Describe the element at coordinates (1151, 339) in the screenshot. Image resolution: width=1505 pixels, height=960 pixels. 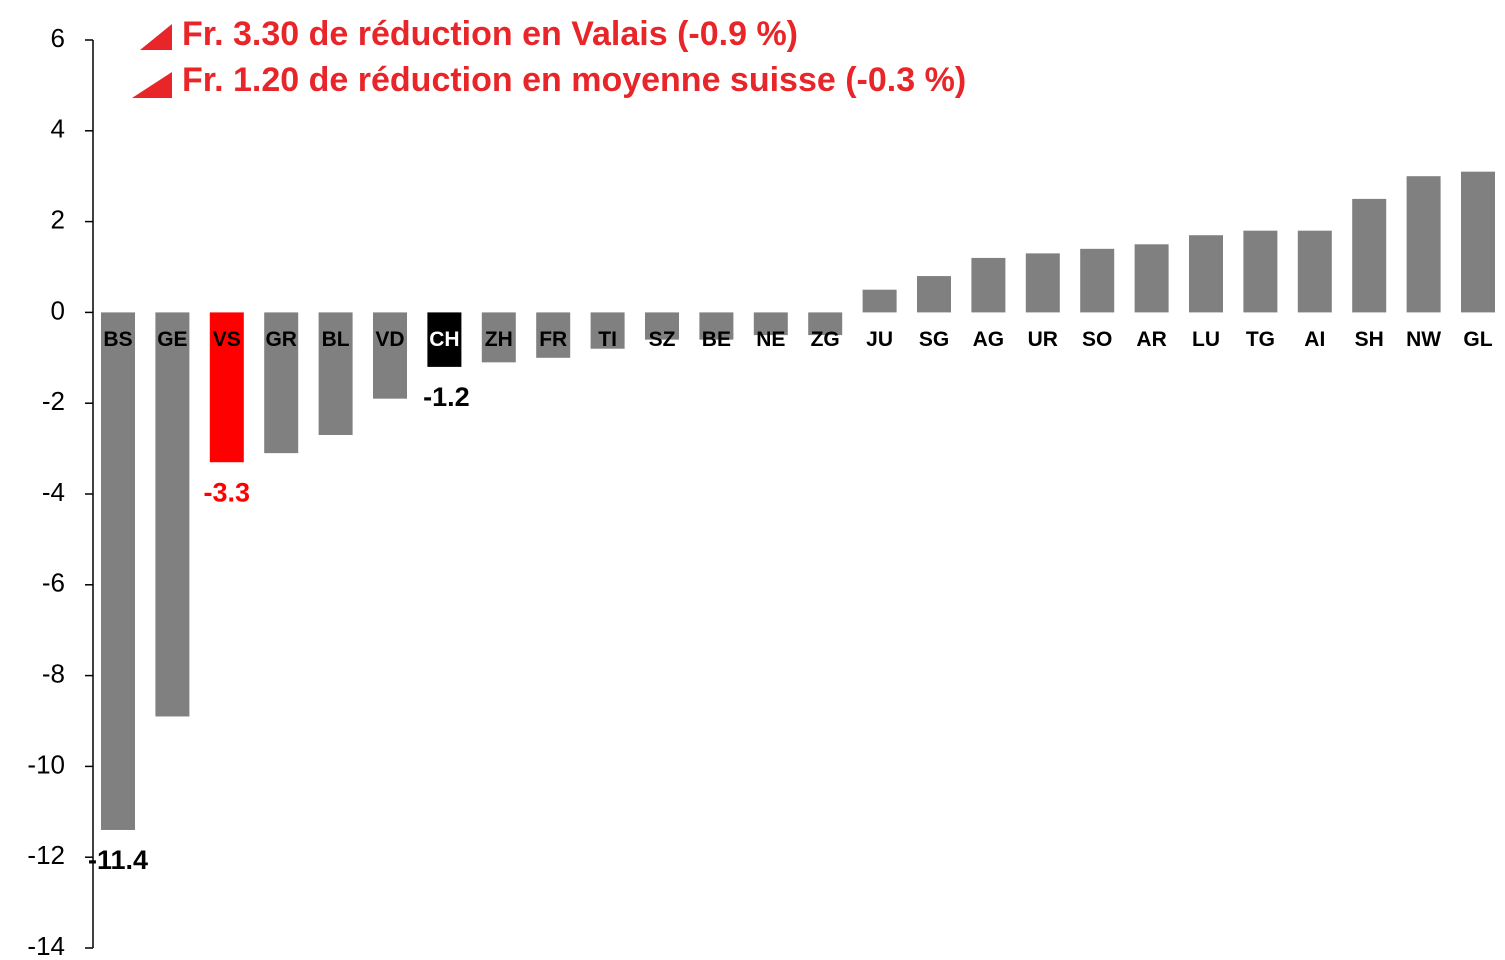
I see `x-tick-label: AR` at that location.